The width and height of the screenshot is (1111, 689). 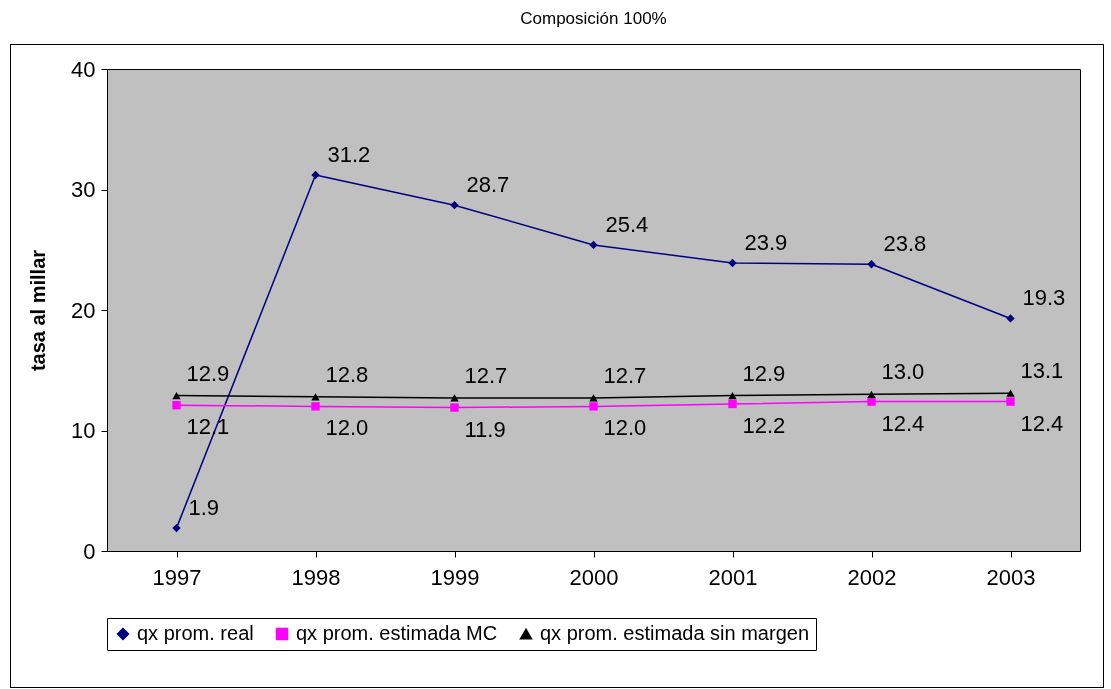 I want to click on data-label: 13.1, so click(x=1042, y=371).